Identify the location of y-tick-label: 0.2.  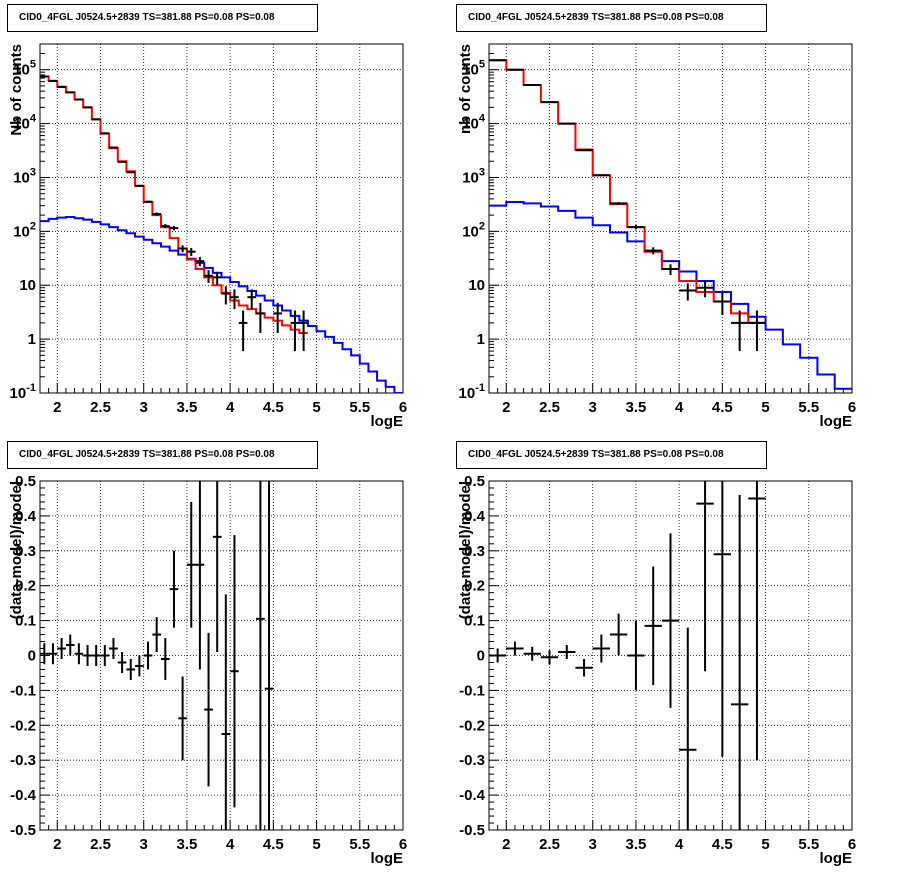
(25, 586).